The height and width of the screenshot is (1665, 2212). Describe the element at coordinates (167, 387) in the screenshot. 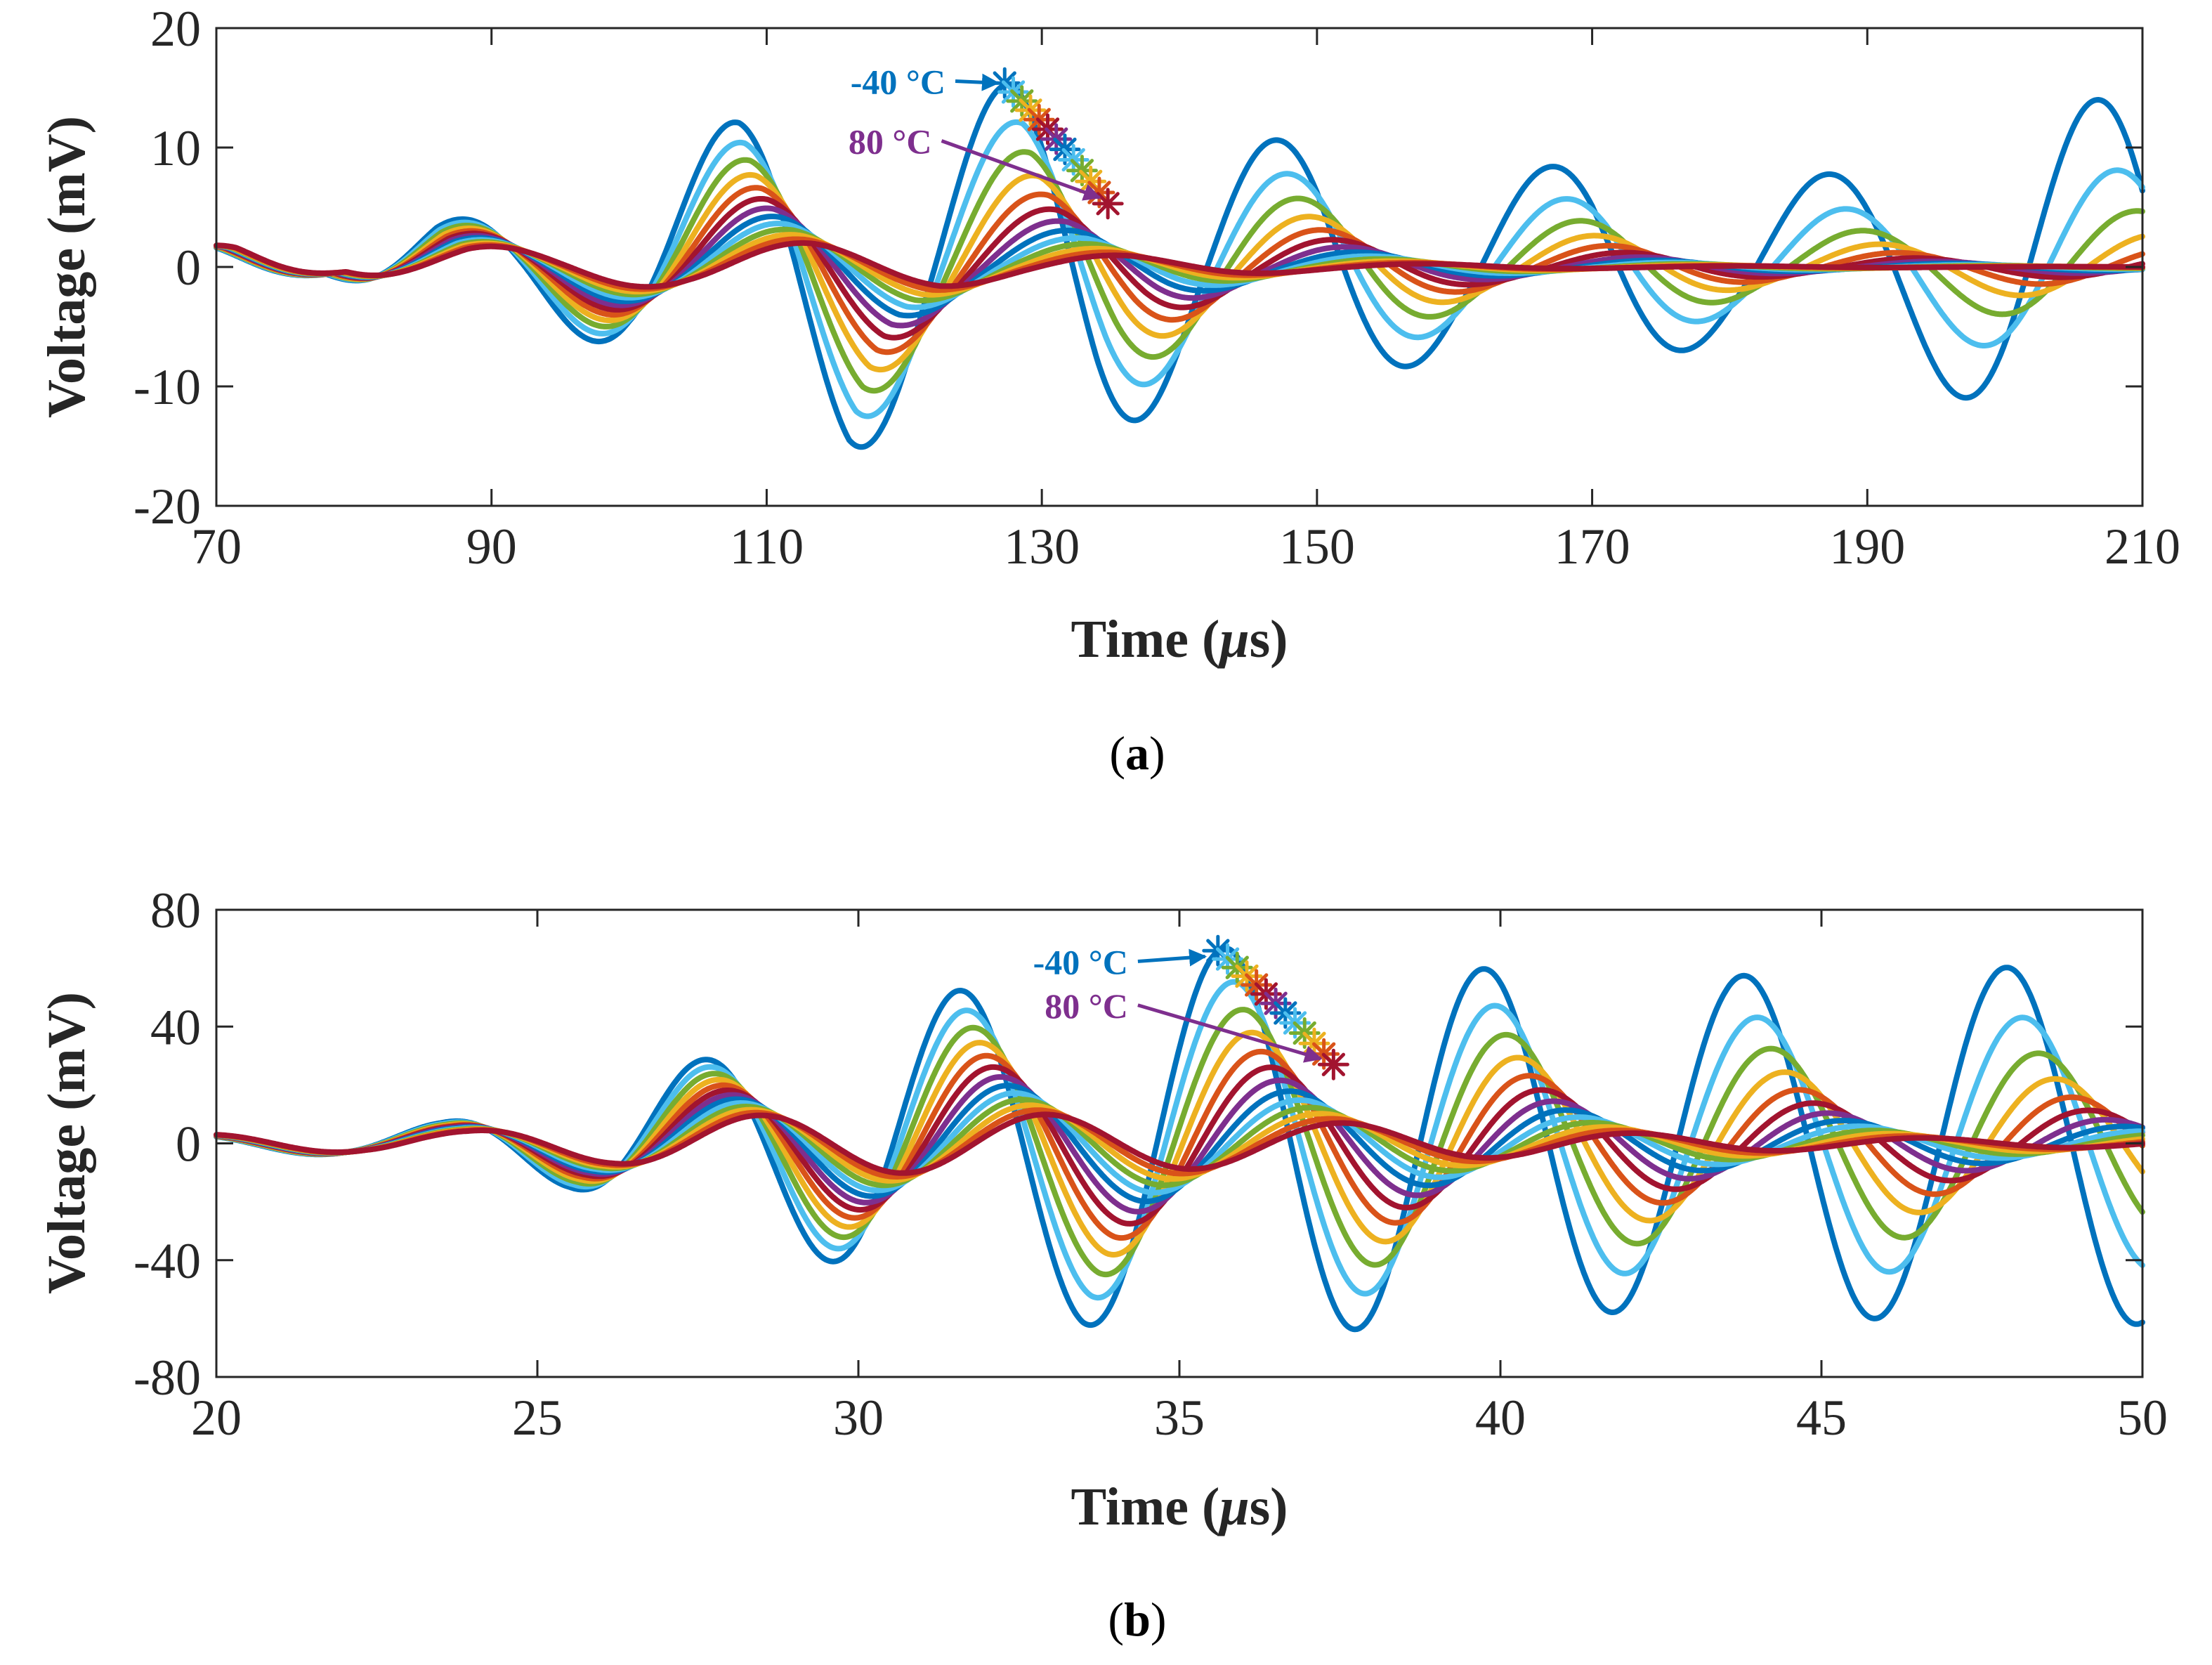

I see `y-tick-label-a-3: -10` at that location.